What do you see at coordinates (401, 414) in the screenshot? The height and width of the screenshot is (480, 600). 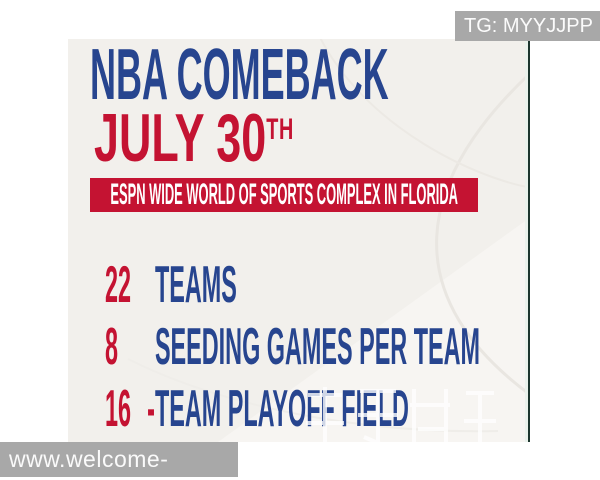 I see `white-watermark-overlay` at bounding box center [401, 414].